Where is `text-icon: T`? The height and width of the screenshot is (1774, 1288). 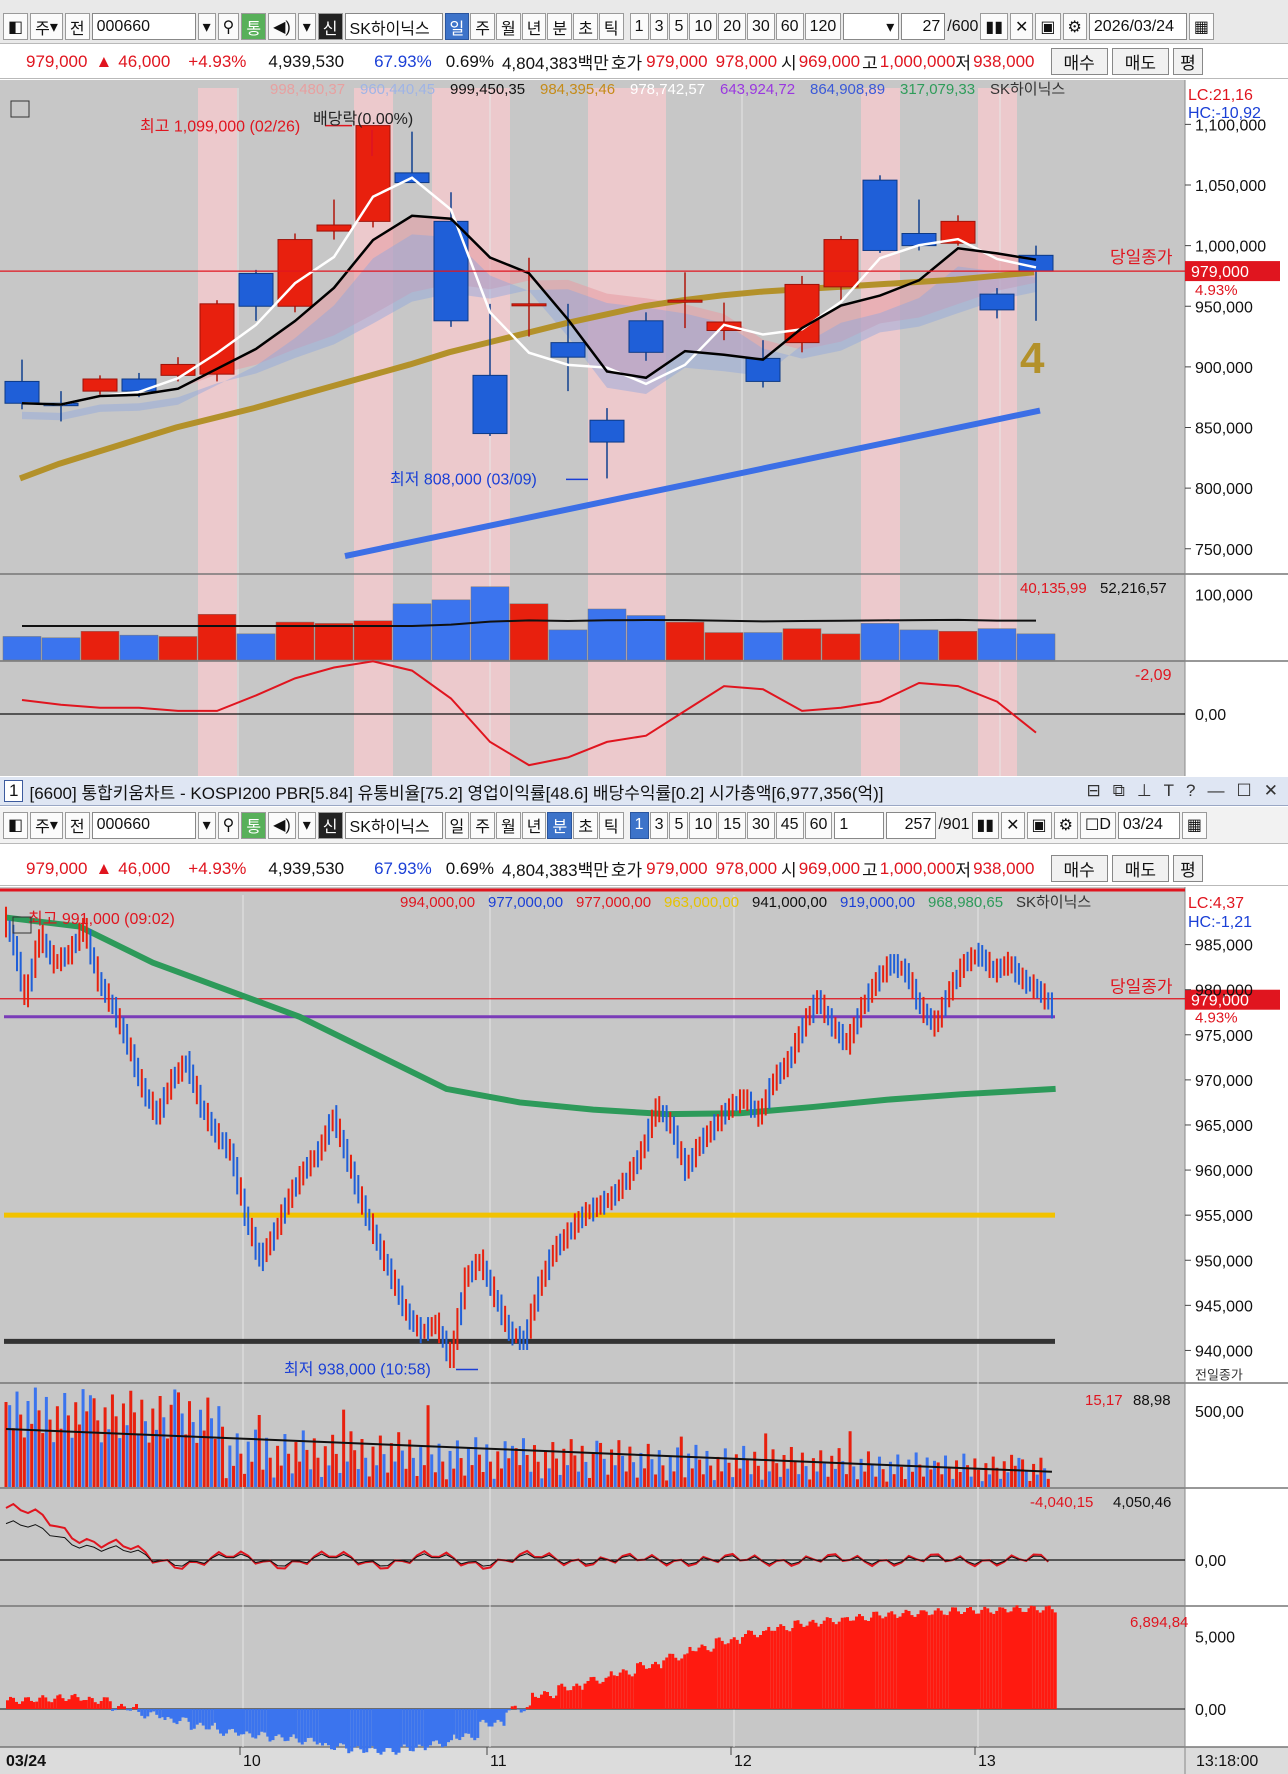 text-icon: T is located at coordinates (1169, 790).